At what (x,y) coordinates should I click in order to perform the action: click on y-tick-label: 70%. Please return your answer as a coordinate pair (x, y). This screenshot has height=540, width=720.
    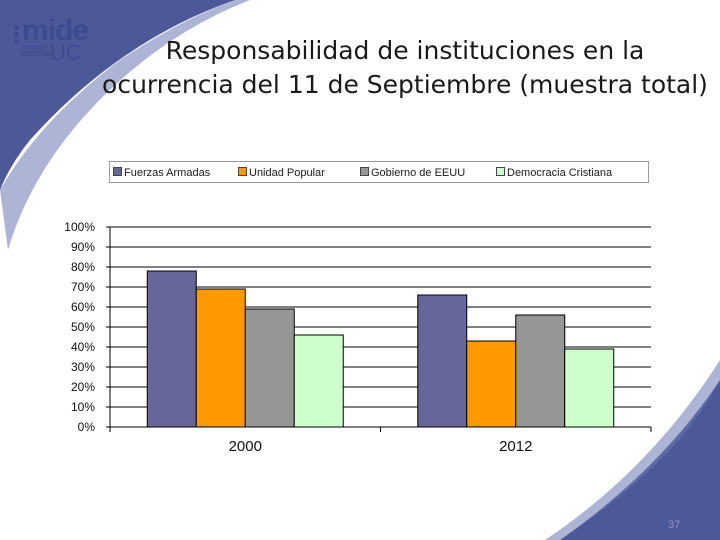
    Looking at the image, I should click on (83, 287).